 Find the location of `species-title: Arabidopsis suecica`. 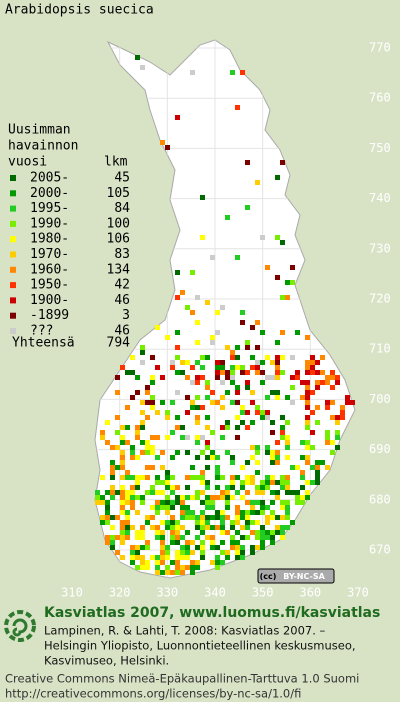

species-title: Arabidopsis suecica is located at coordinates (79, 10).